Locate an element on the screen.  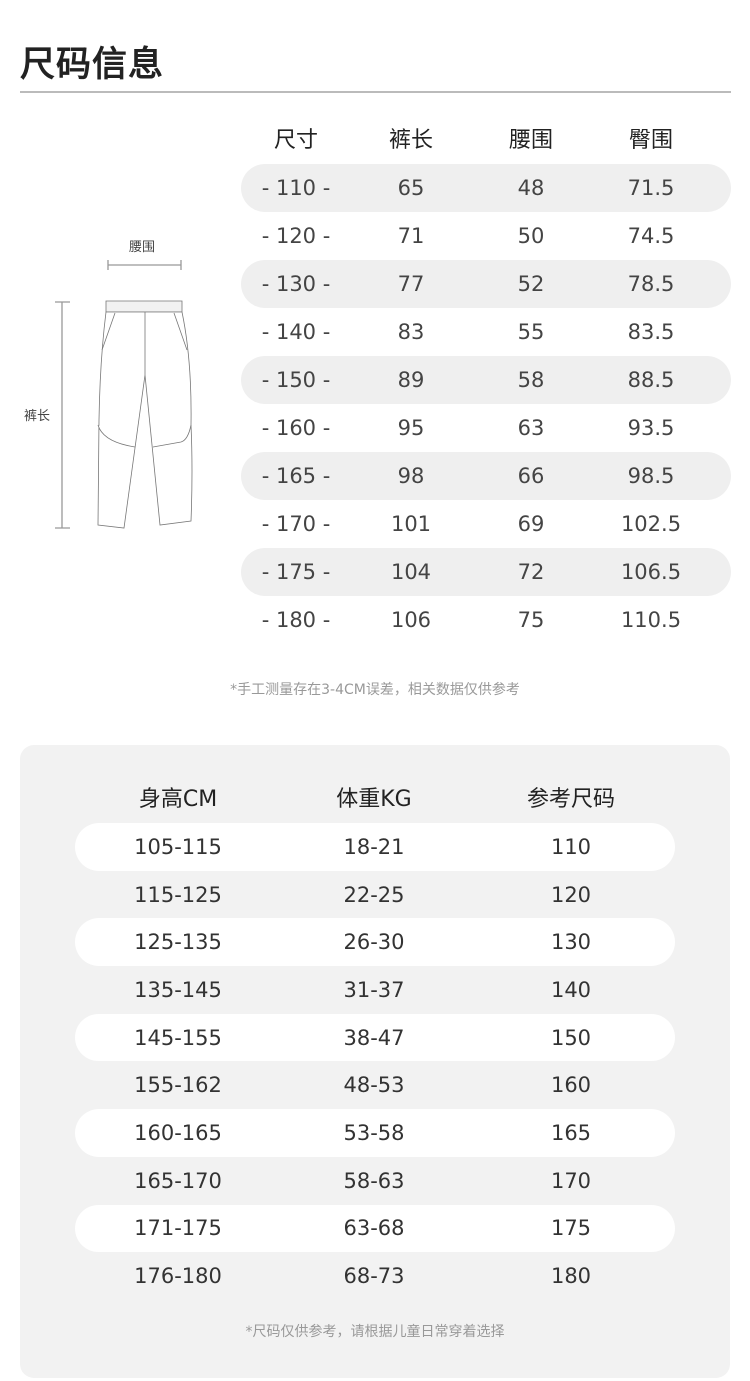
table-cell: 48-53 is located at coordinates (374, 1085).